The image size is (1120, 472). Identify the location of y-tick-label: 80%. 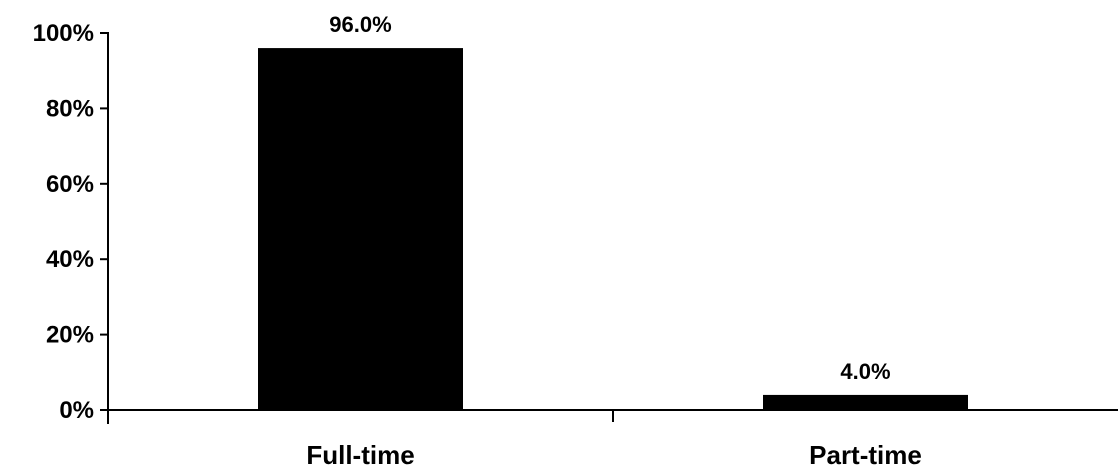
(70, 108).